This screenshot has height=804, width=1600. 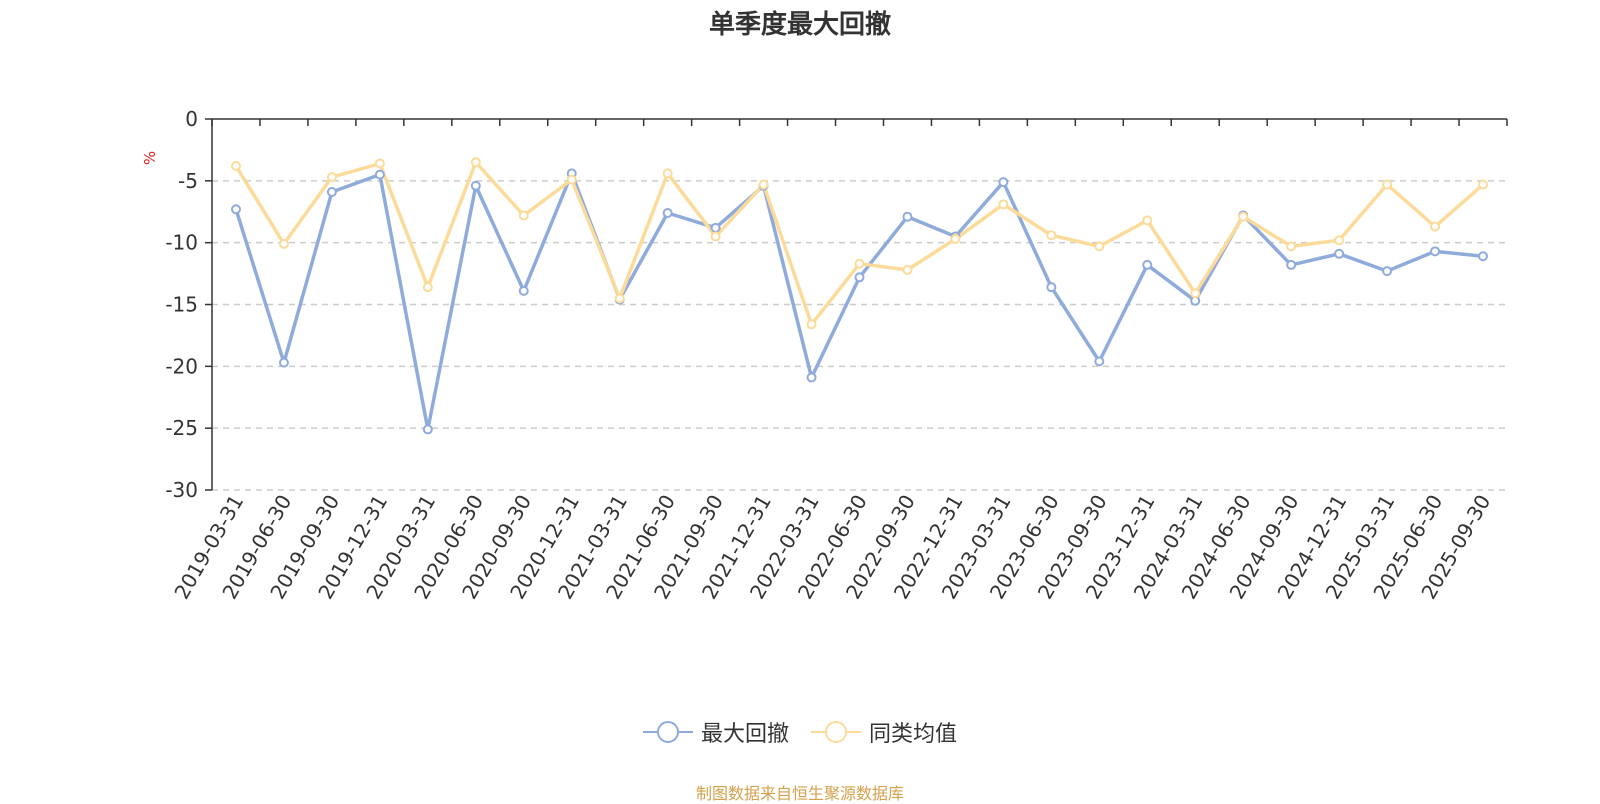 I want to click on y-axis-label: %, so click(x=150, y=158).